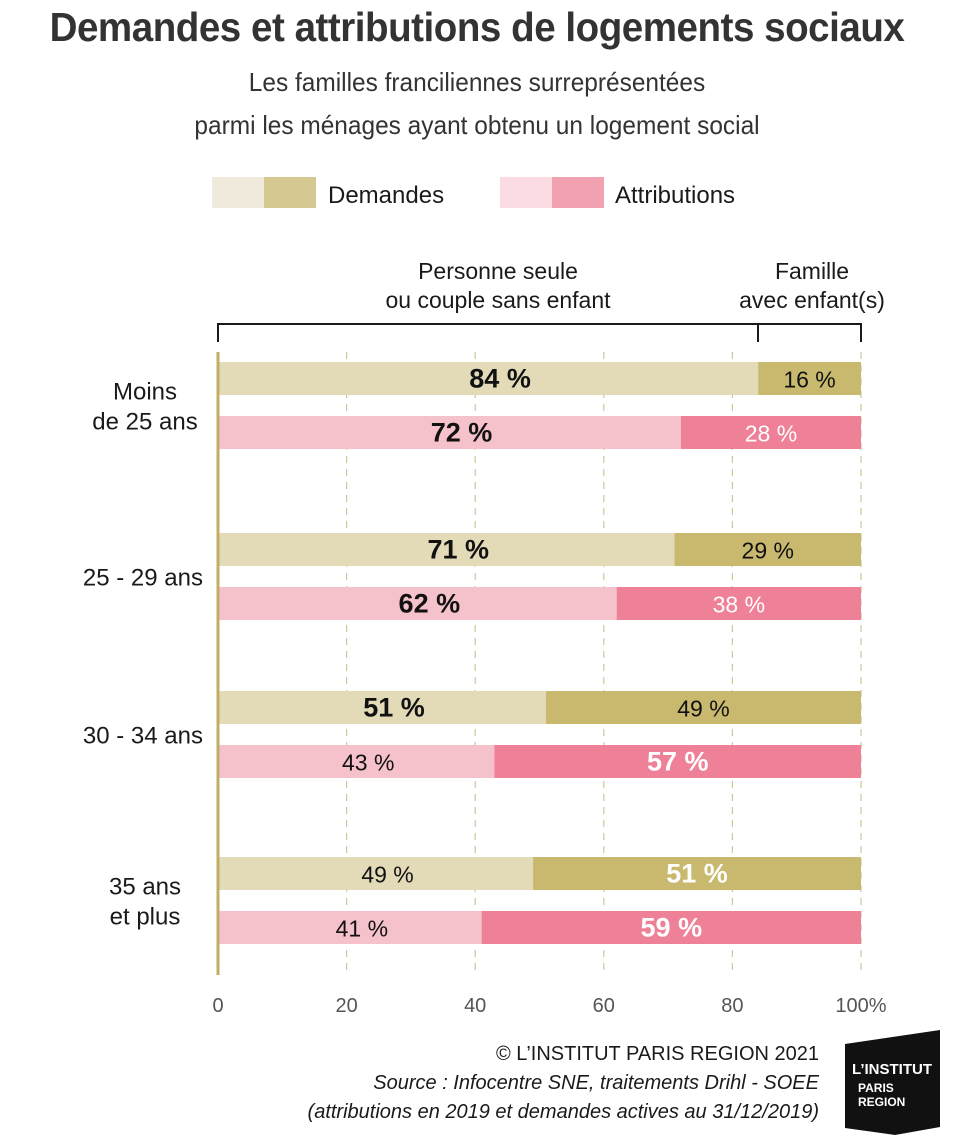 The width and height of the screenshot is (954, 1135). What do you see at coordinates (860, 1006) in the screenshot?
I see `x-tick-label: 100%` at bounding box center [860, 1006].